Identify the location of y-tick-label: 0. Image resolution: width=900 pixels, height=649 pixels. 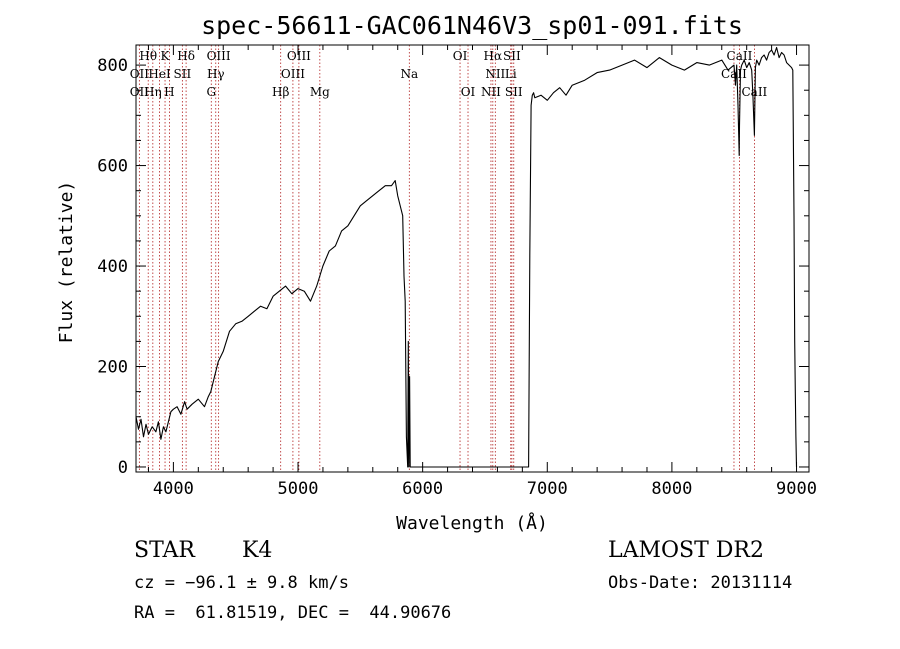
(123, 468).